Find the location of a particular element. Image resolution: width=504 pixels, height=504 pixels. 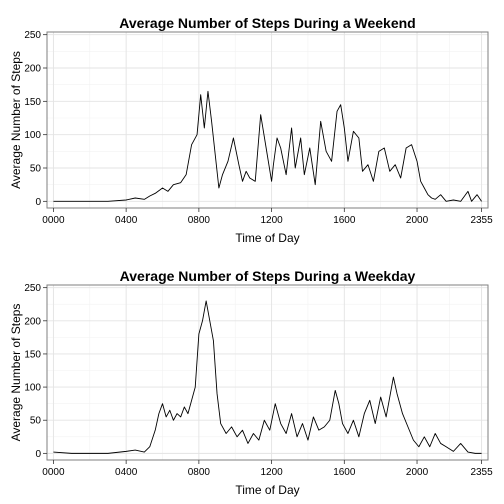

chart-title: Average Number of Steps During a Weekend is located at coordinates (267, 23).